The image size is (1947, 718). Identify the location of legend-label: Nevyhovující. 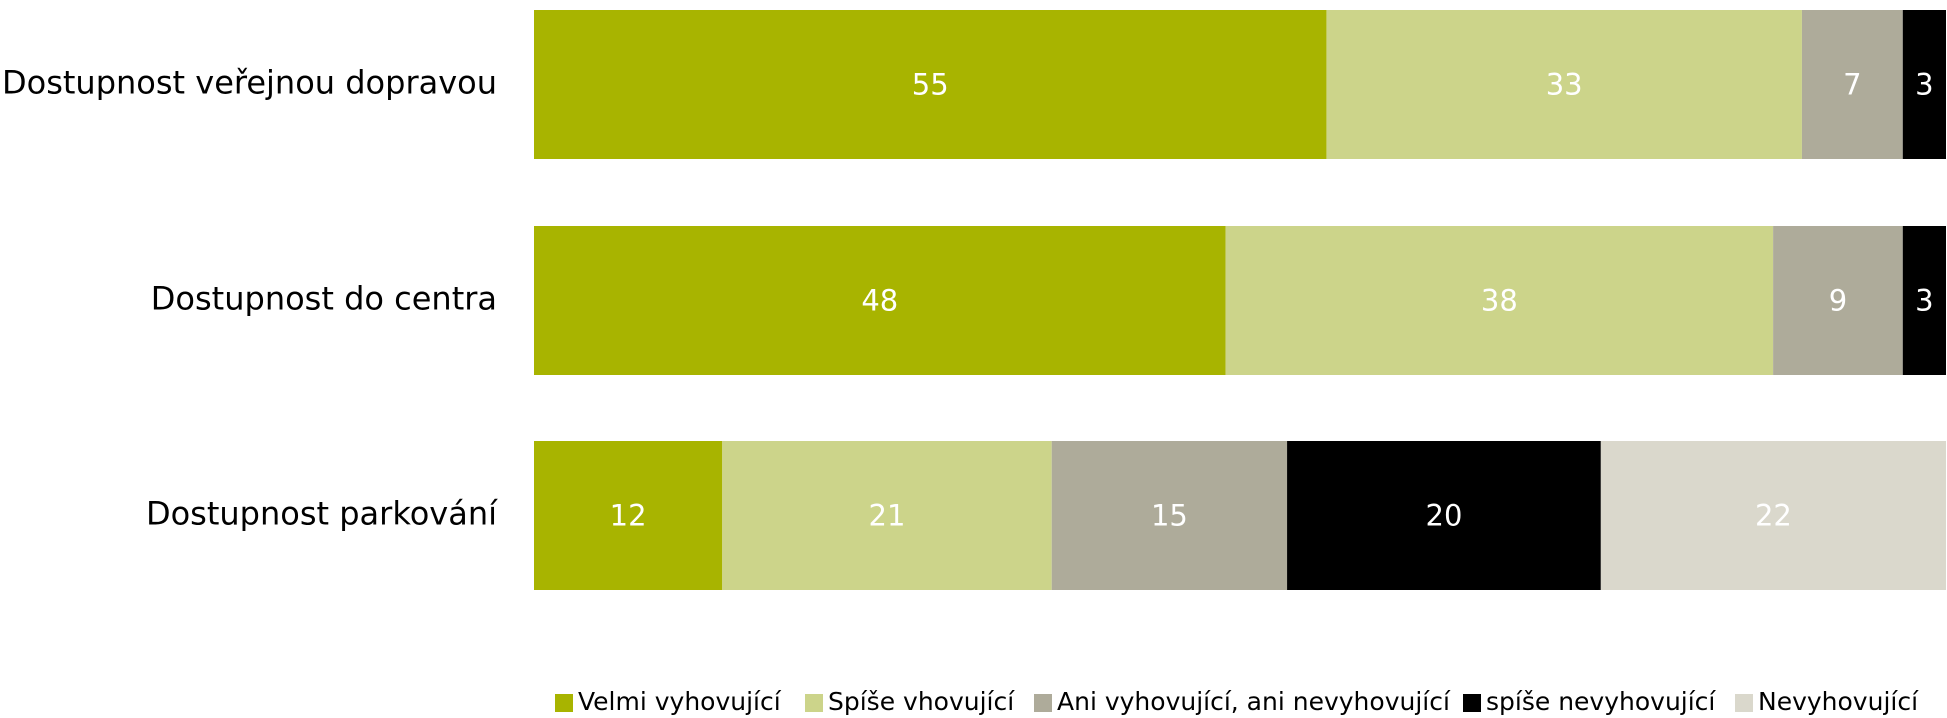
(1838, 701).